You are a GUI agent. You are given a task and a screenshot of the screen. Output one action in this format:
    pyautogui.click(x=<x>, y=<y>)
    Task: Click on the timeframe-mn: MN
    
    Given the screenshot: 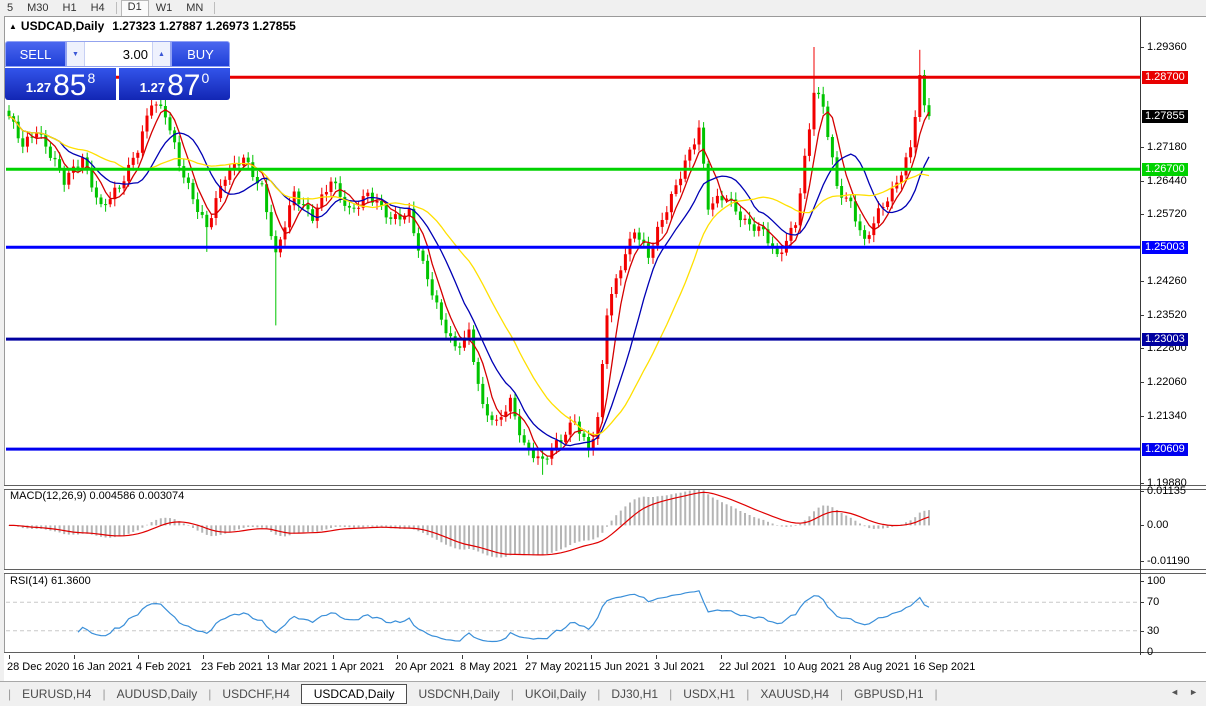 What is the action you would take?
    pyautogui.click(x=195, y=7)
    